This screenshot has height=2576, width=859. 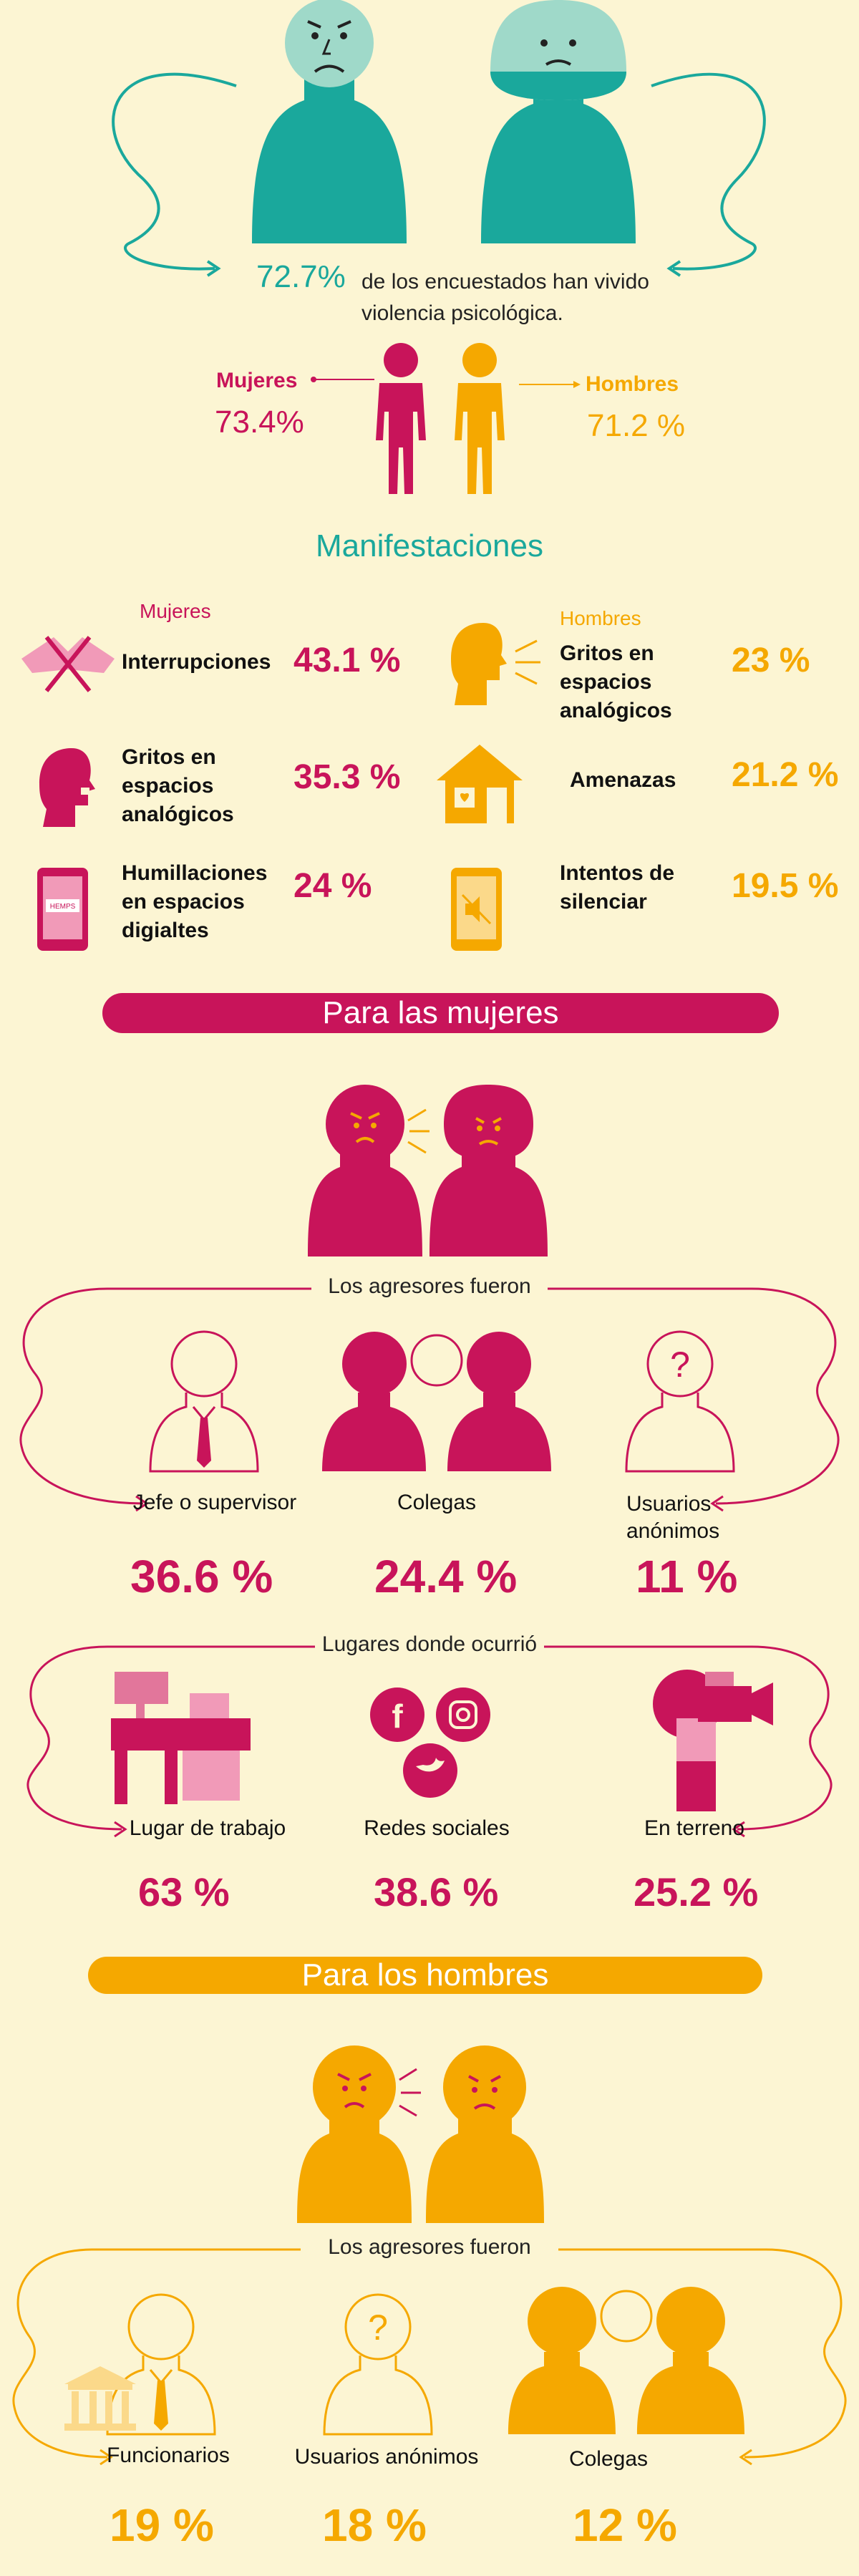 What do you see at coordinates (550, 385) in the screenshot?
I see `connector-arrow` at bounding box center [550, 385].